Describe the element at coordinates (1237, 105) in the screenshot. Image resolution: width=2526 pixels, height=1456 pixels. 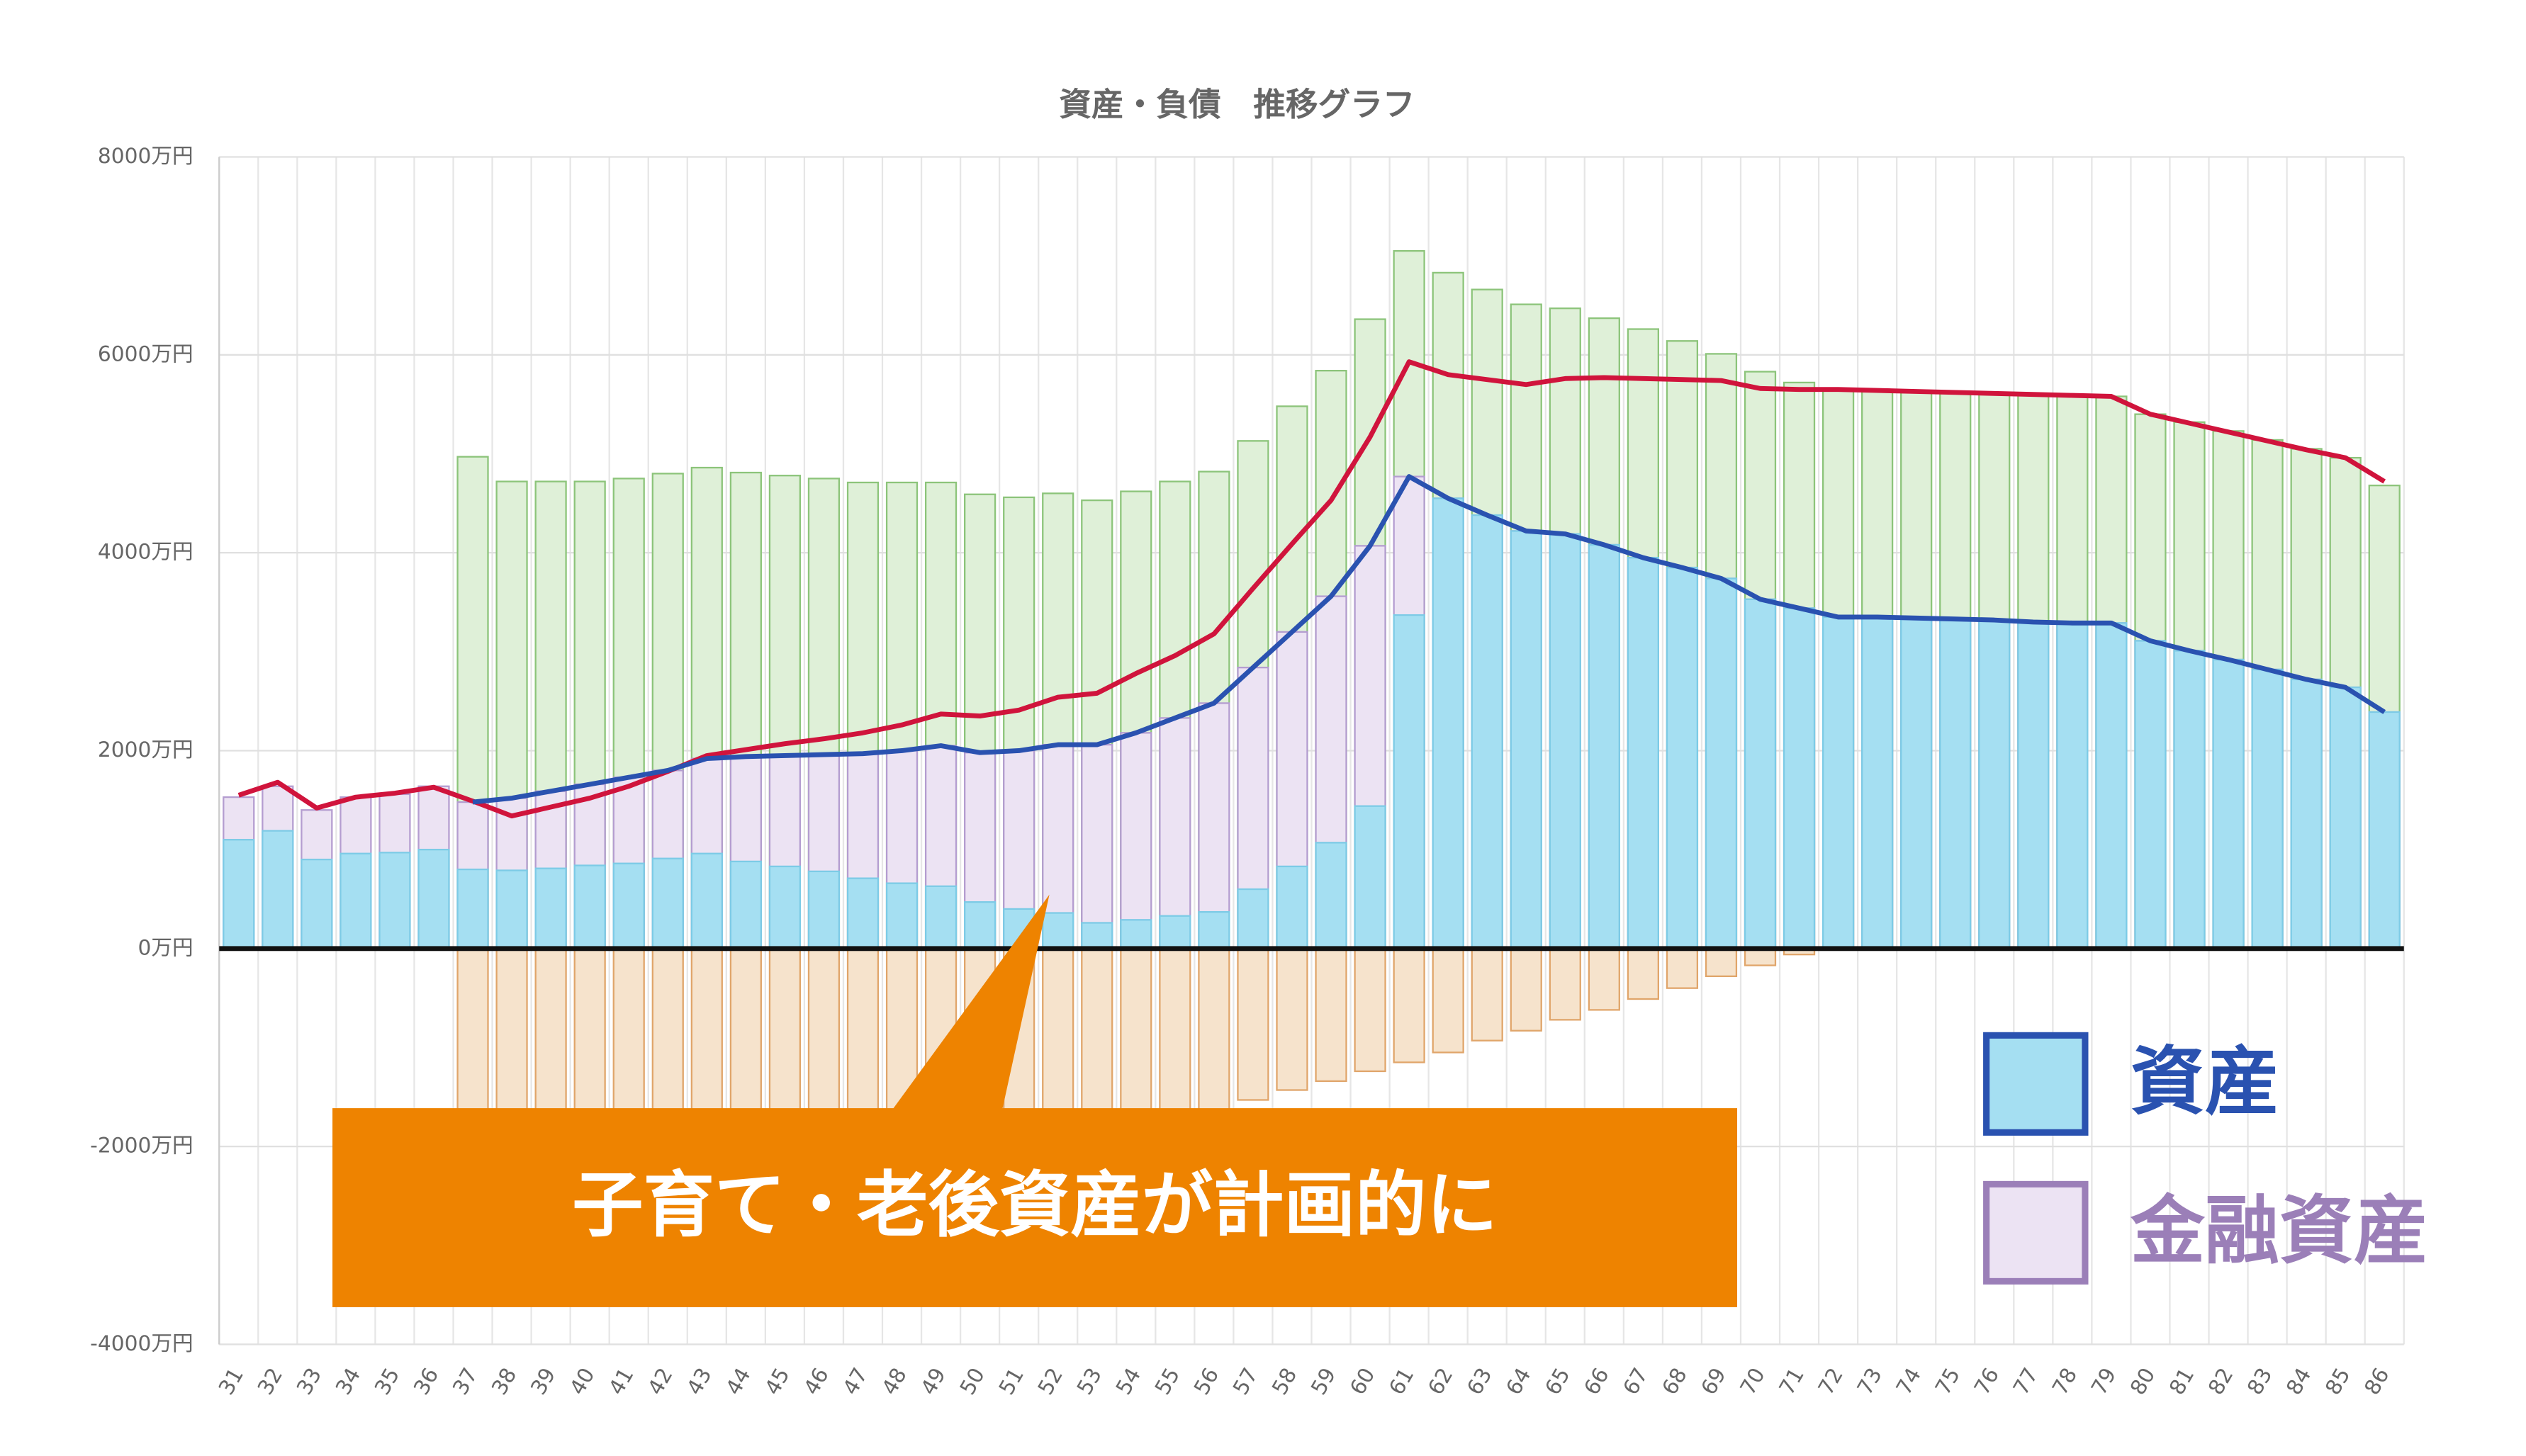
I see `chart-title: 資産・負債 推移グラフ` at that location.